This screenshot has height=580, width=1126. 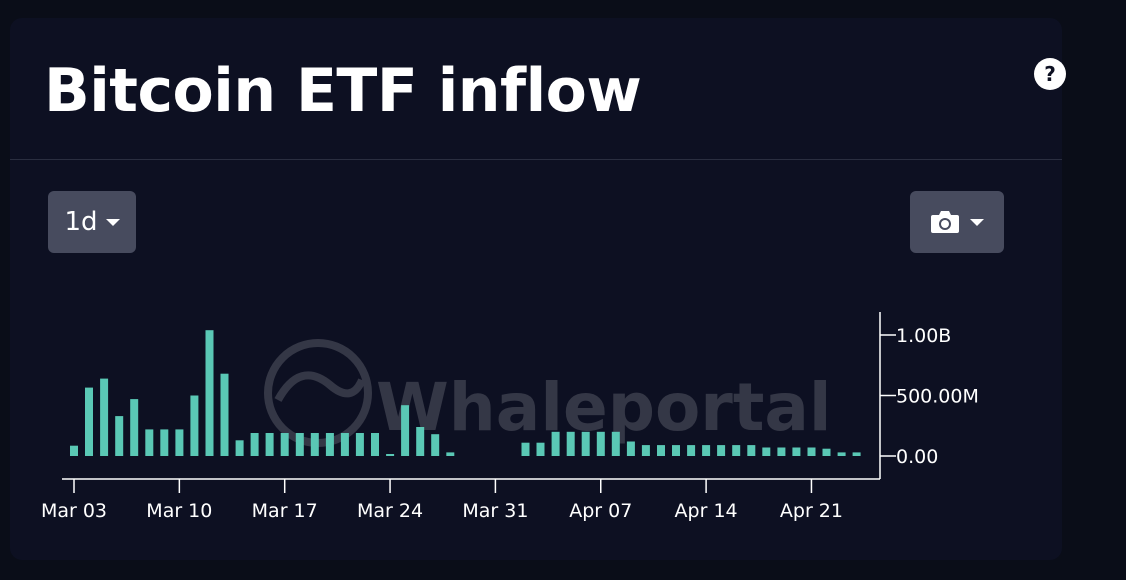 What do you see at coordinates (1050, 74) in the screenshot?
I see `question-circle-icon: ?` at bounding box center [1050, 74].